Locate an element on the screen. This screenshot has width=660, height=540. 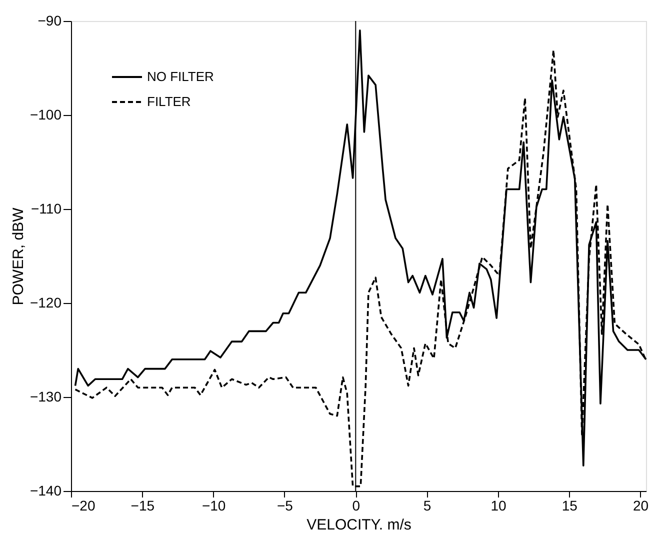
x-axis-title: VELOCITY. m/s is located at coordinates (359, 525).